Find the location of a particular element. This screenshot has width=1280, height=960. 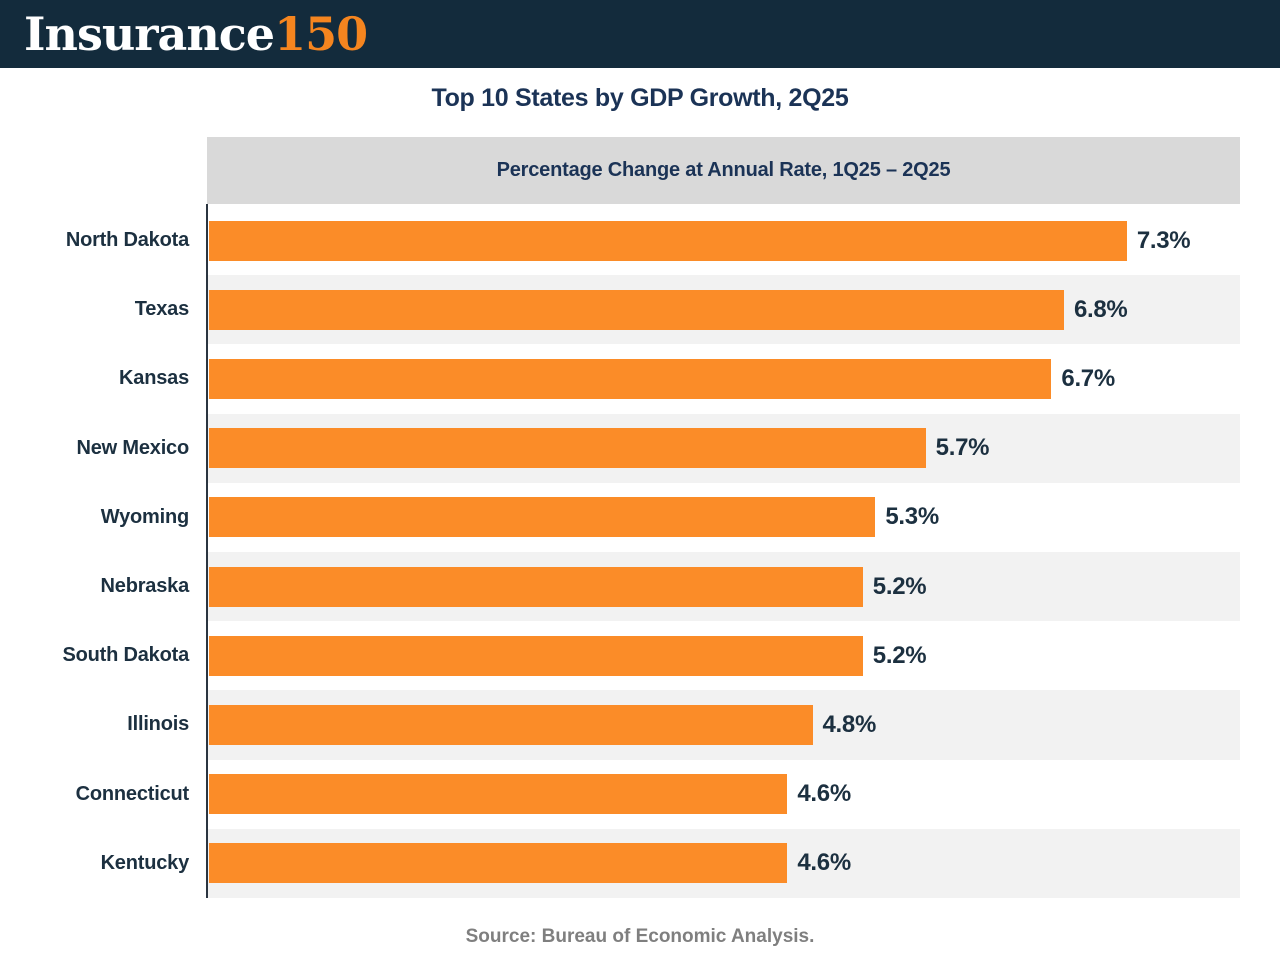

chart-row: Wyoming 5.3% is located at coordinates (620, 517).